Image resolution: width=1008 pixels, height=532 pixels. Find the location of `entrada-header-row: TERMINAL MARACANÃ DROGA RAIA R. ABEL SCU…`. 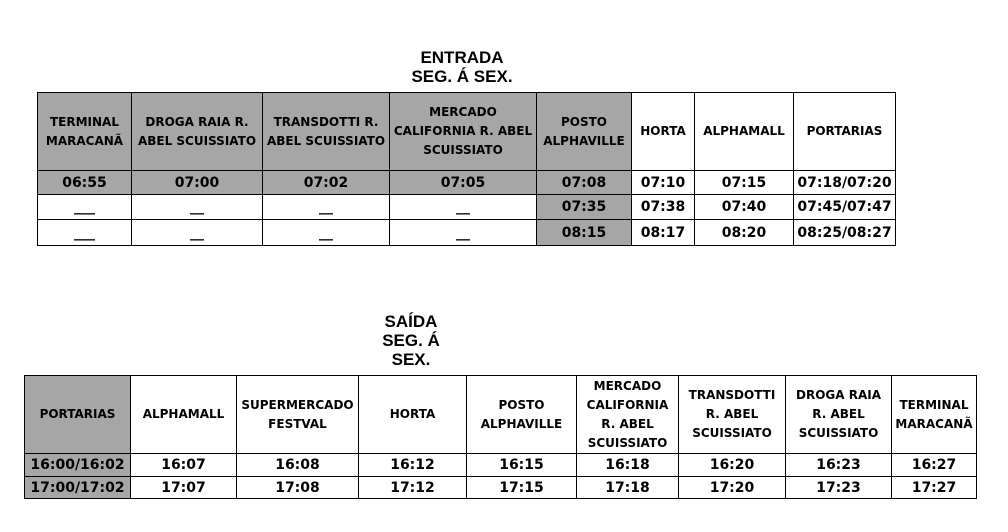

entrada-header-row: TERMINAL MARACANÃ DROGA RAIA R. ABEL SCU… is located at coordinates (466, 131).